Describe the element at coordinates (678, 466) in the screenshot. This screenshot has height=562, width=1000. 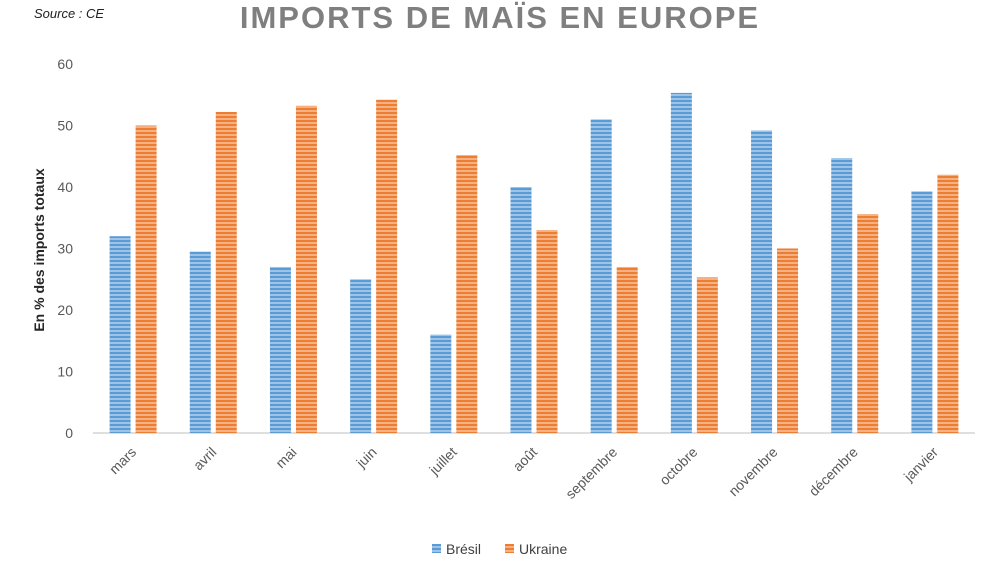
I see `x-tick-label: octobre` at that location.